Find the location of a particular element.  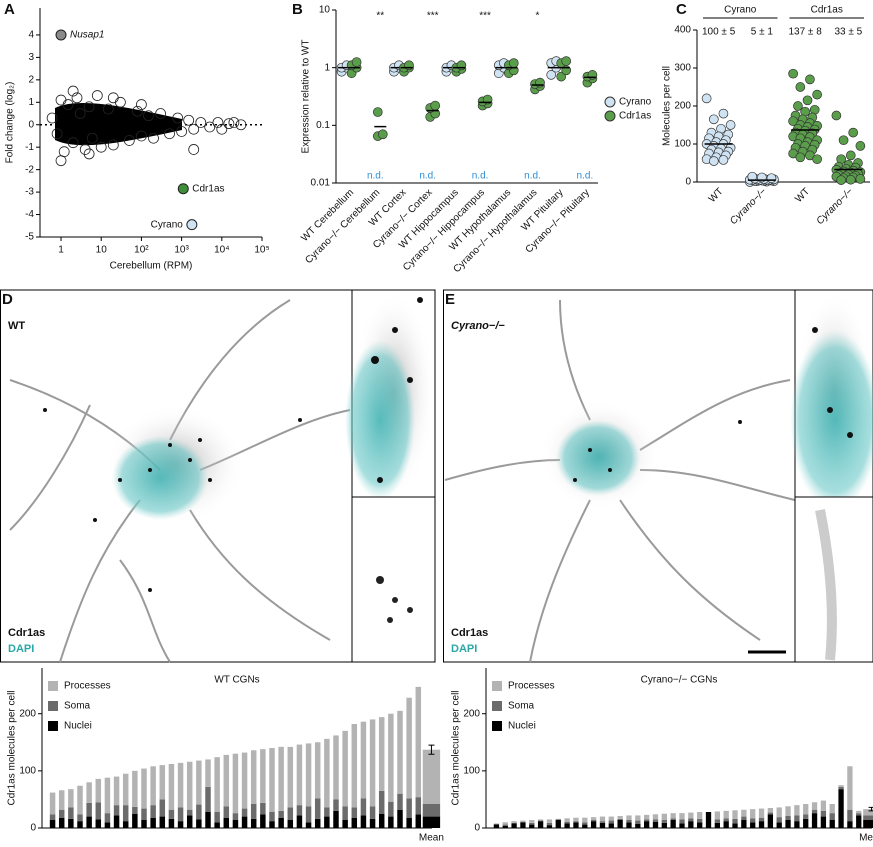

y-tick-label: -3 is located at coordinates (29, 192).